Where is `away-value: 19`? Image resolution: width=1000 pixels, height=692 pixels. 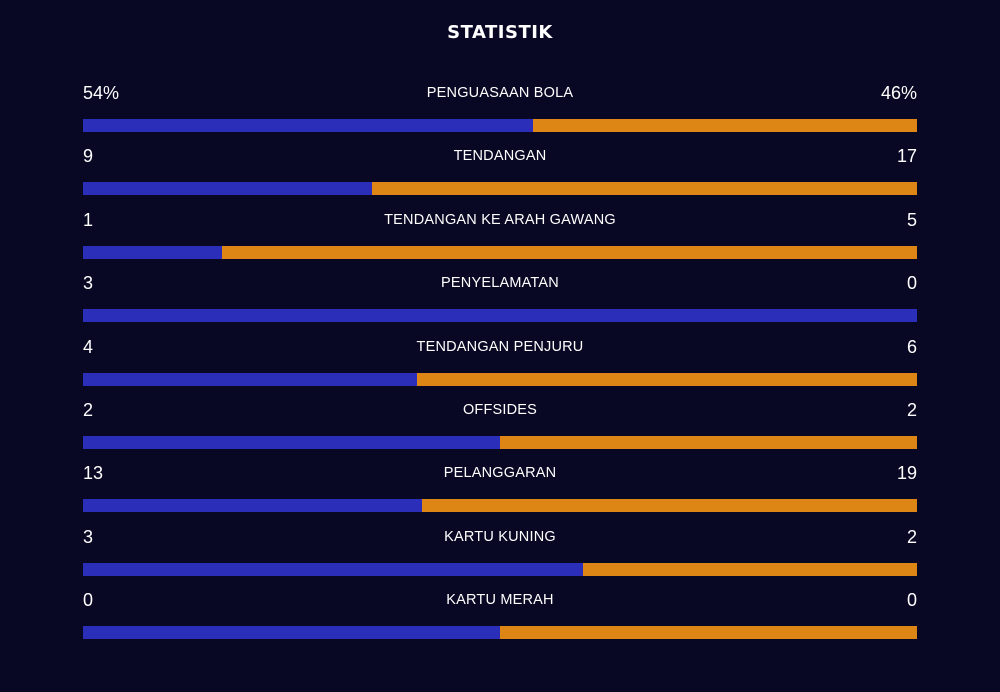 away-value: 19 is located at coordinates (906, 473).